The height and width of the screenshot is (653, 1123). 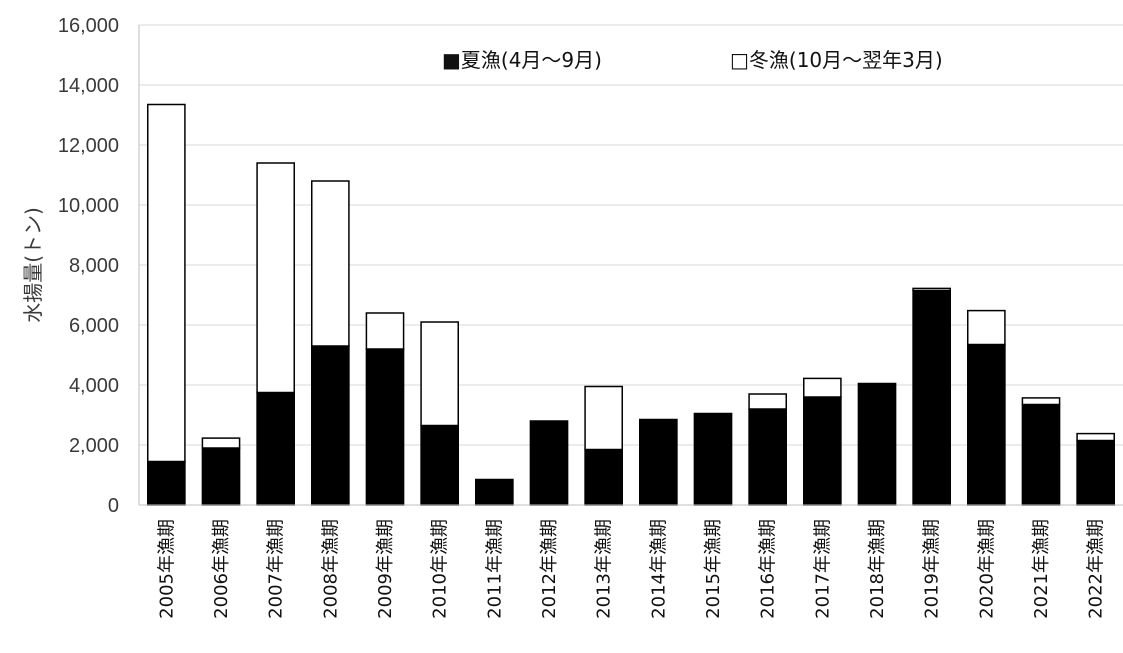 What do you see at coordinates (658, 569) in the screenshot?
I see `x-tick-label: 2014年漁期` at bounding box center [658, 569].